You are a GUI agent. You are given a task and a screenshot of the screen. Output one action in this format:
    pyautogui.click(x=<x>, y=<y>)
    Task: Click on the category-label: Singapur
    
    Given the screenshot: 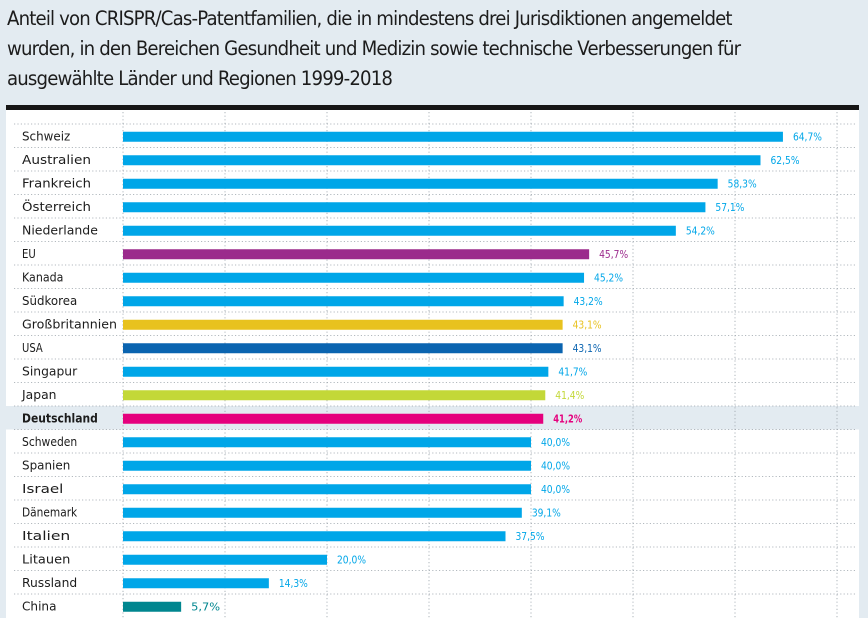 What is the action you would take?
    pyautogui.click(x=50, y=370)
    